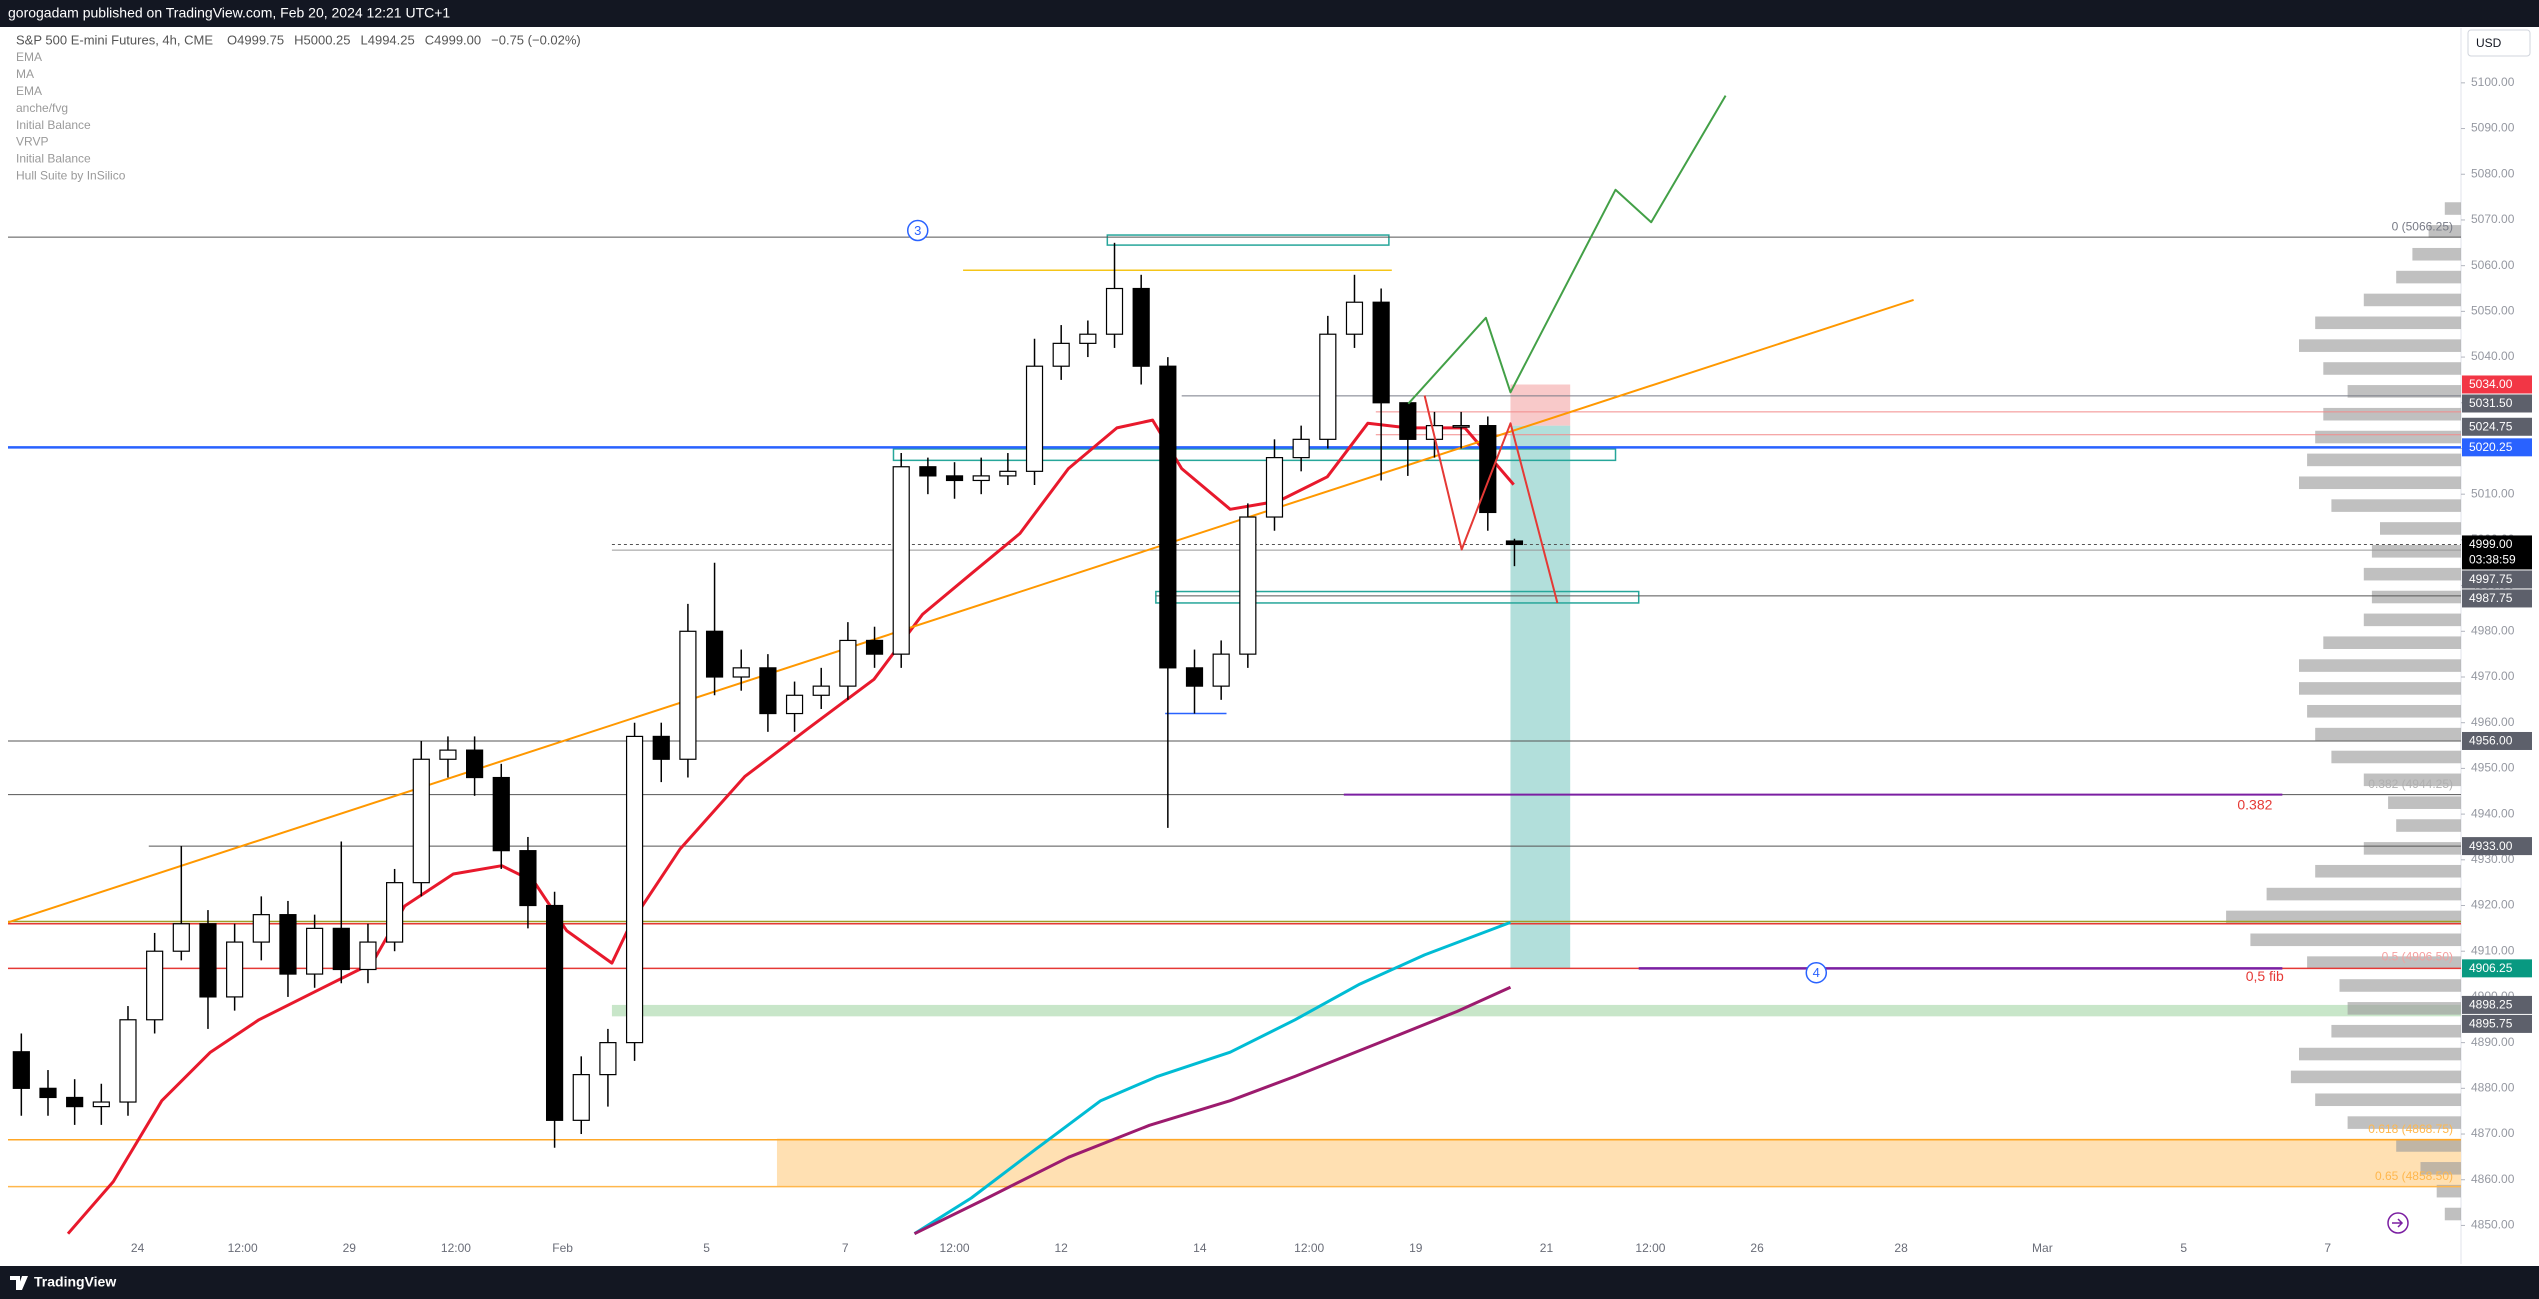 This screenshot has height=1299, width=2539. I want to click on brand-logo, so click(19, 1283).